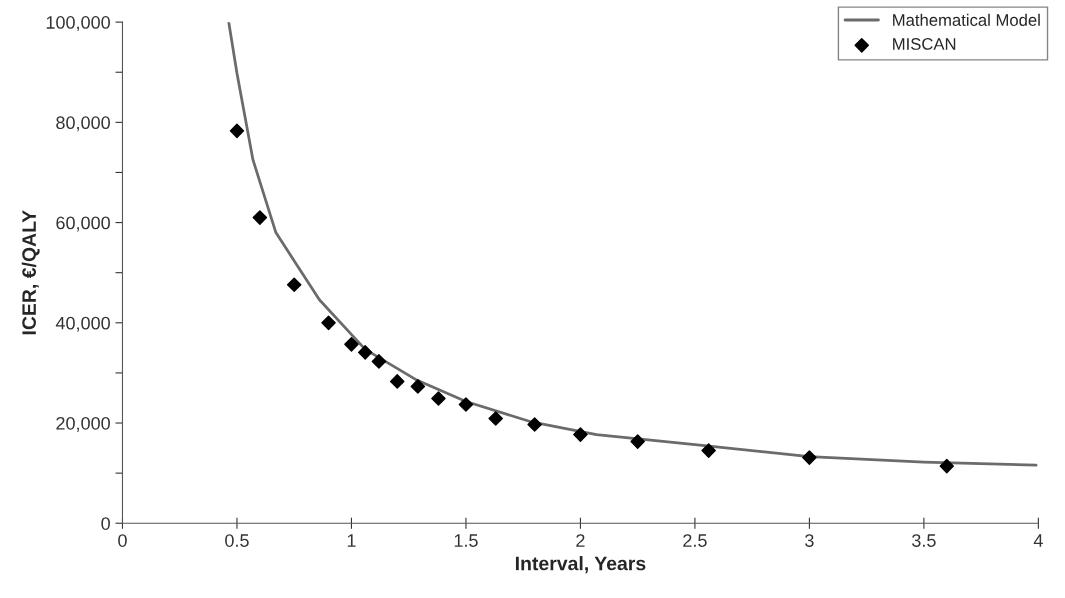 The image size is (1065, 598). What do you see at coordinates (82, 324) in the screenshot?
I see `y-tick-label: 40,000` at bounding box center [82, 324].